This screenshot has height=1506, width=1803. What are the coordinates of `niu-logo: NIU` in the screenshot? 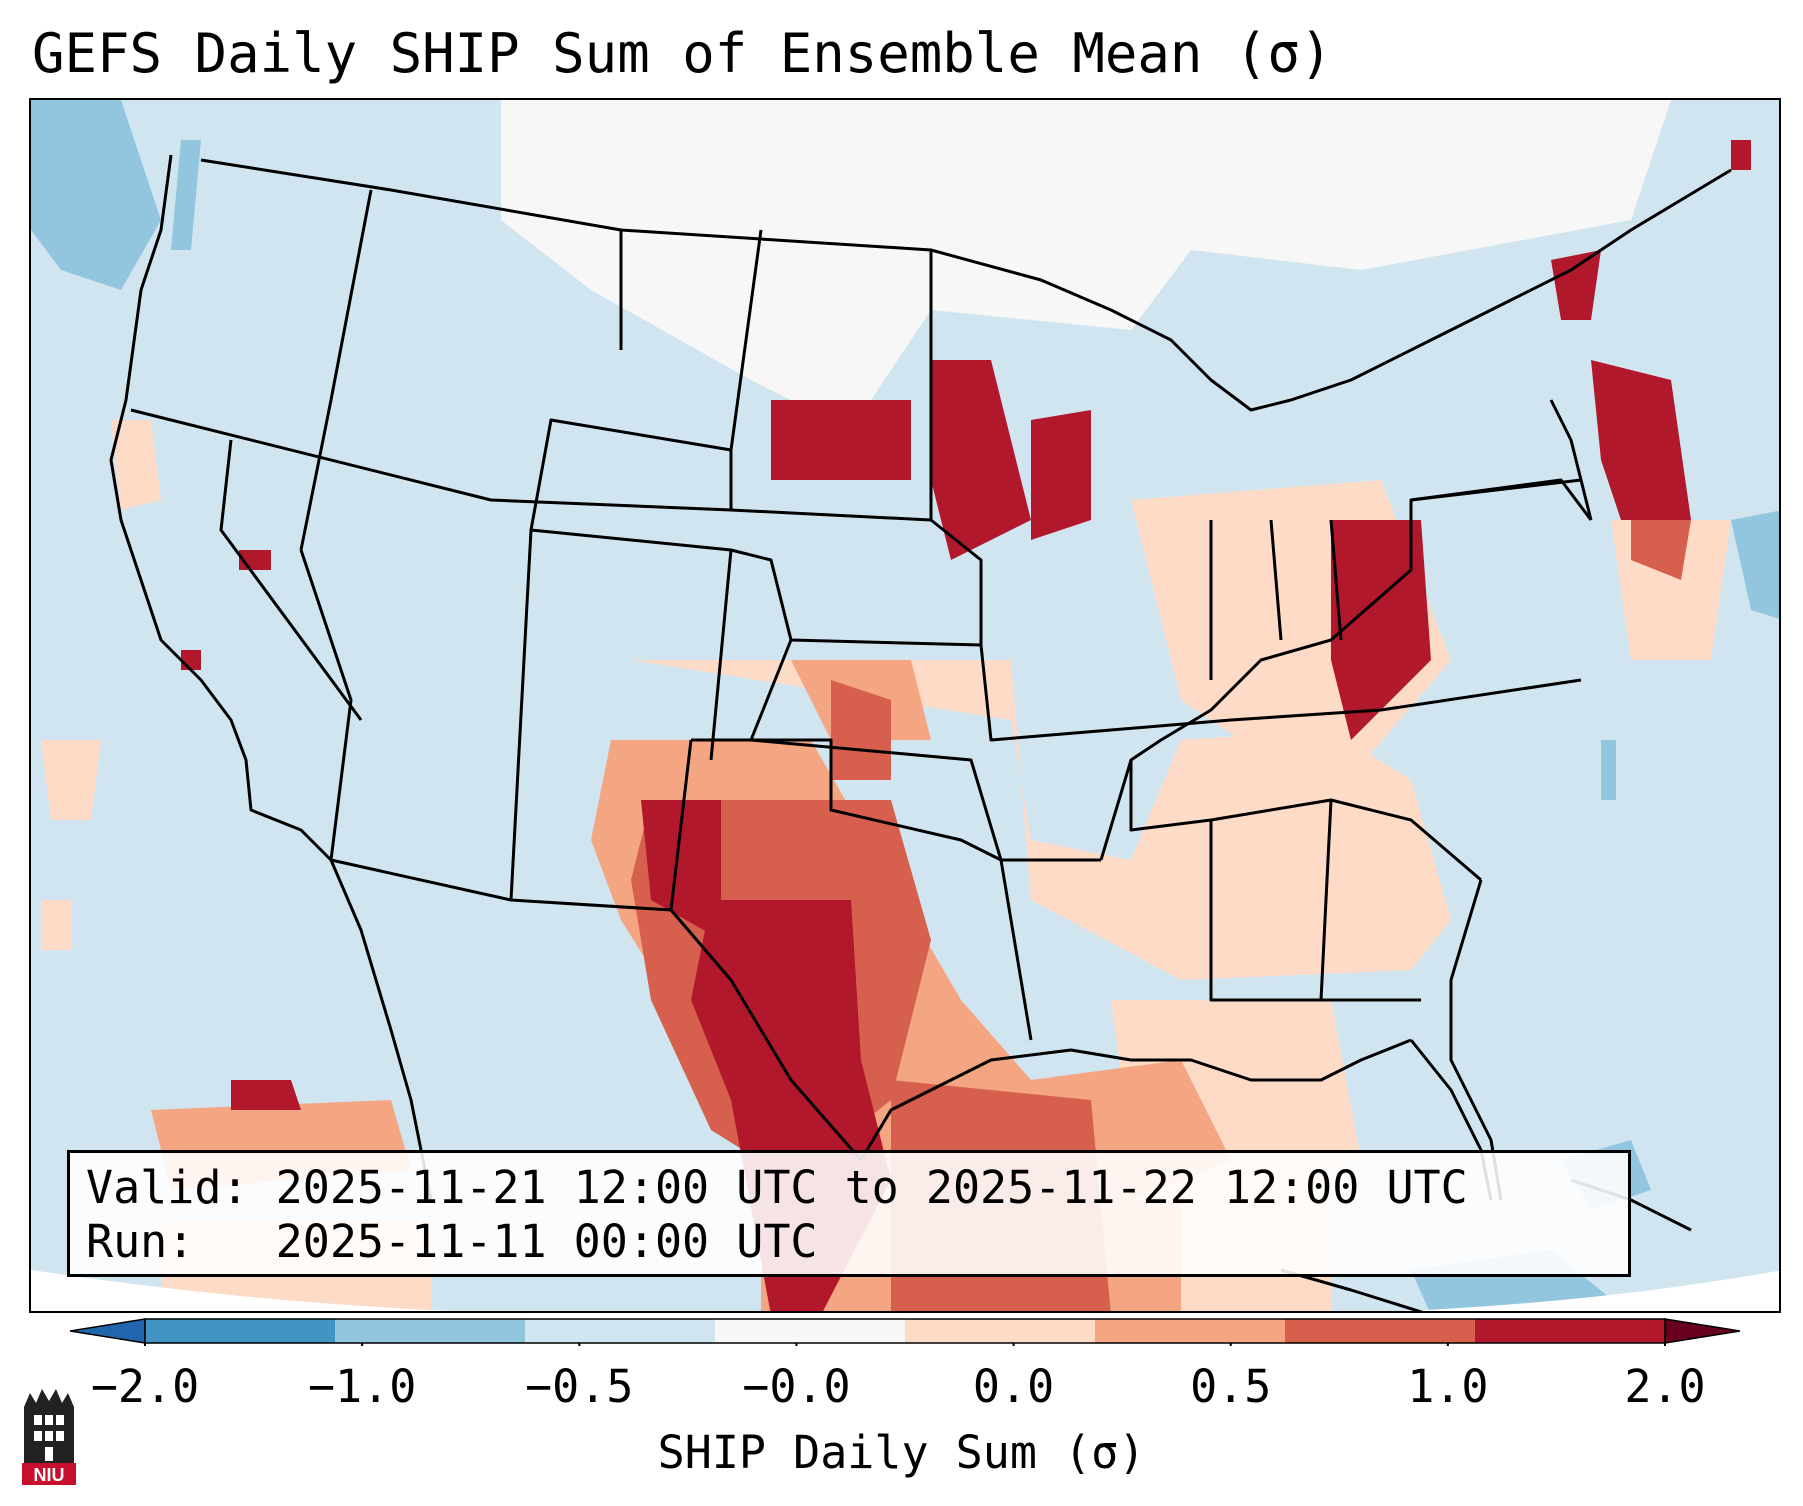 It's located at (49, 1437).